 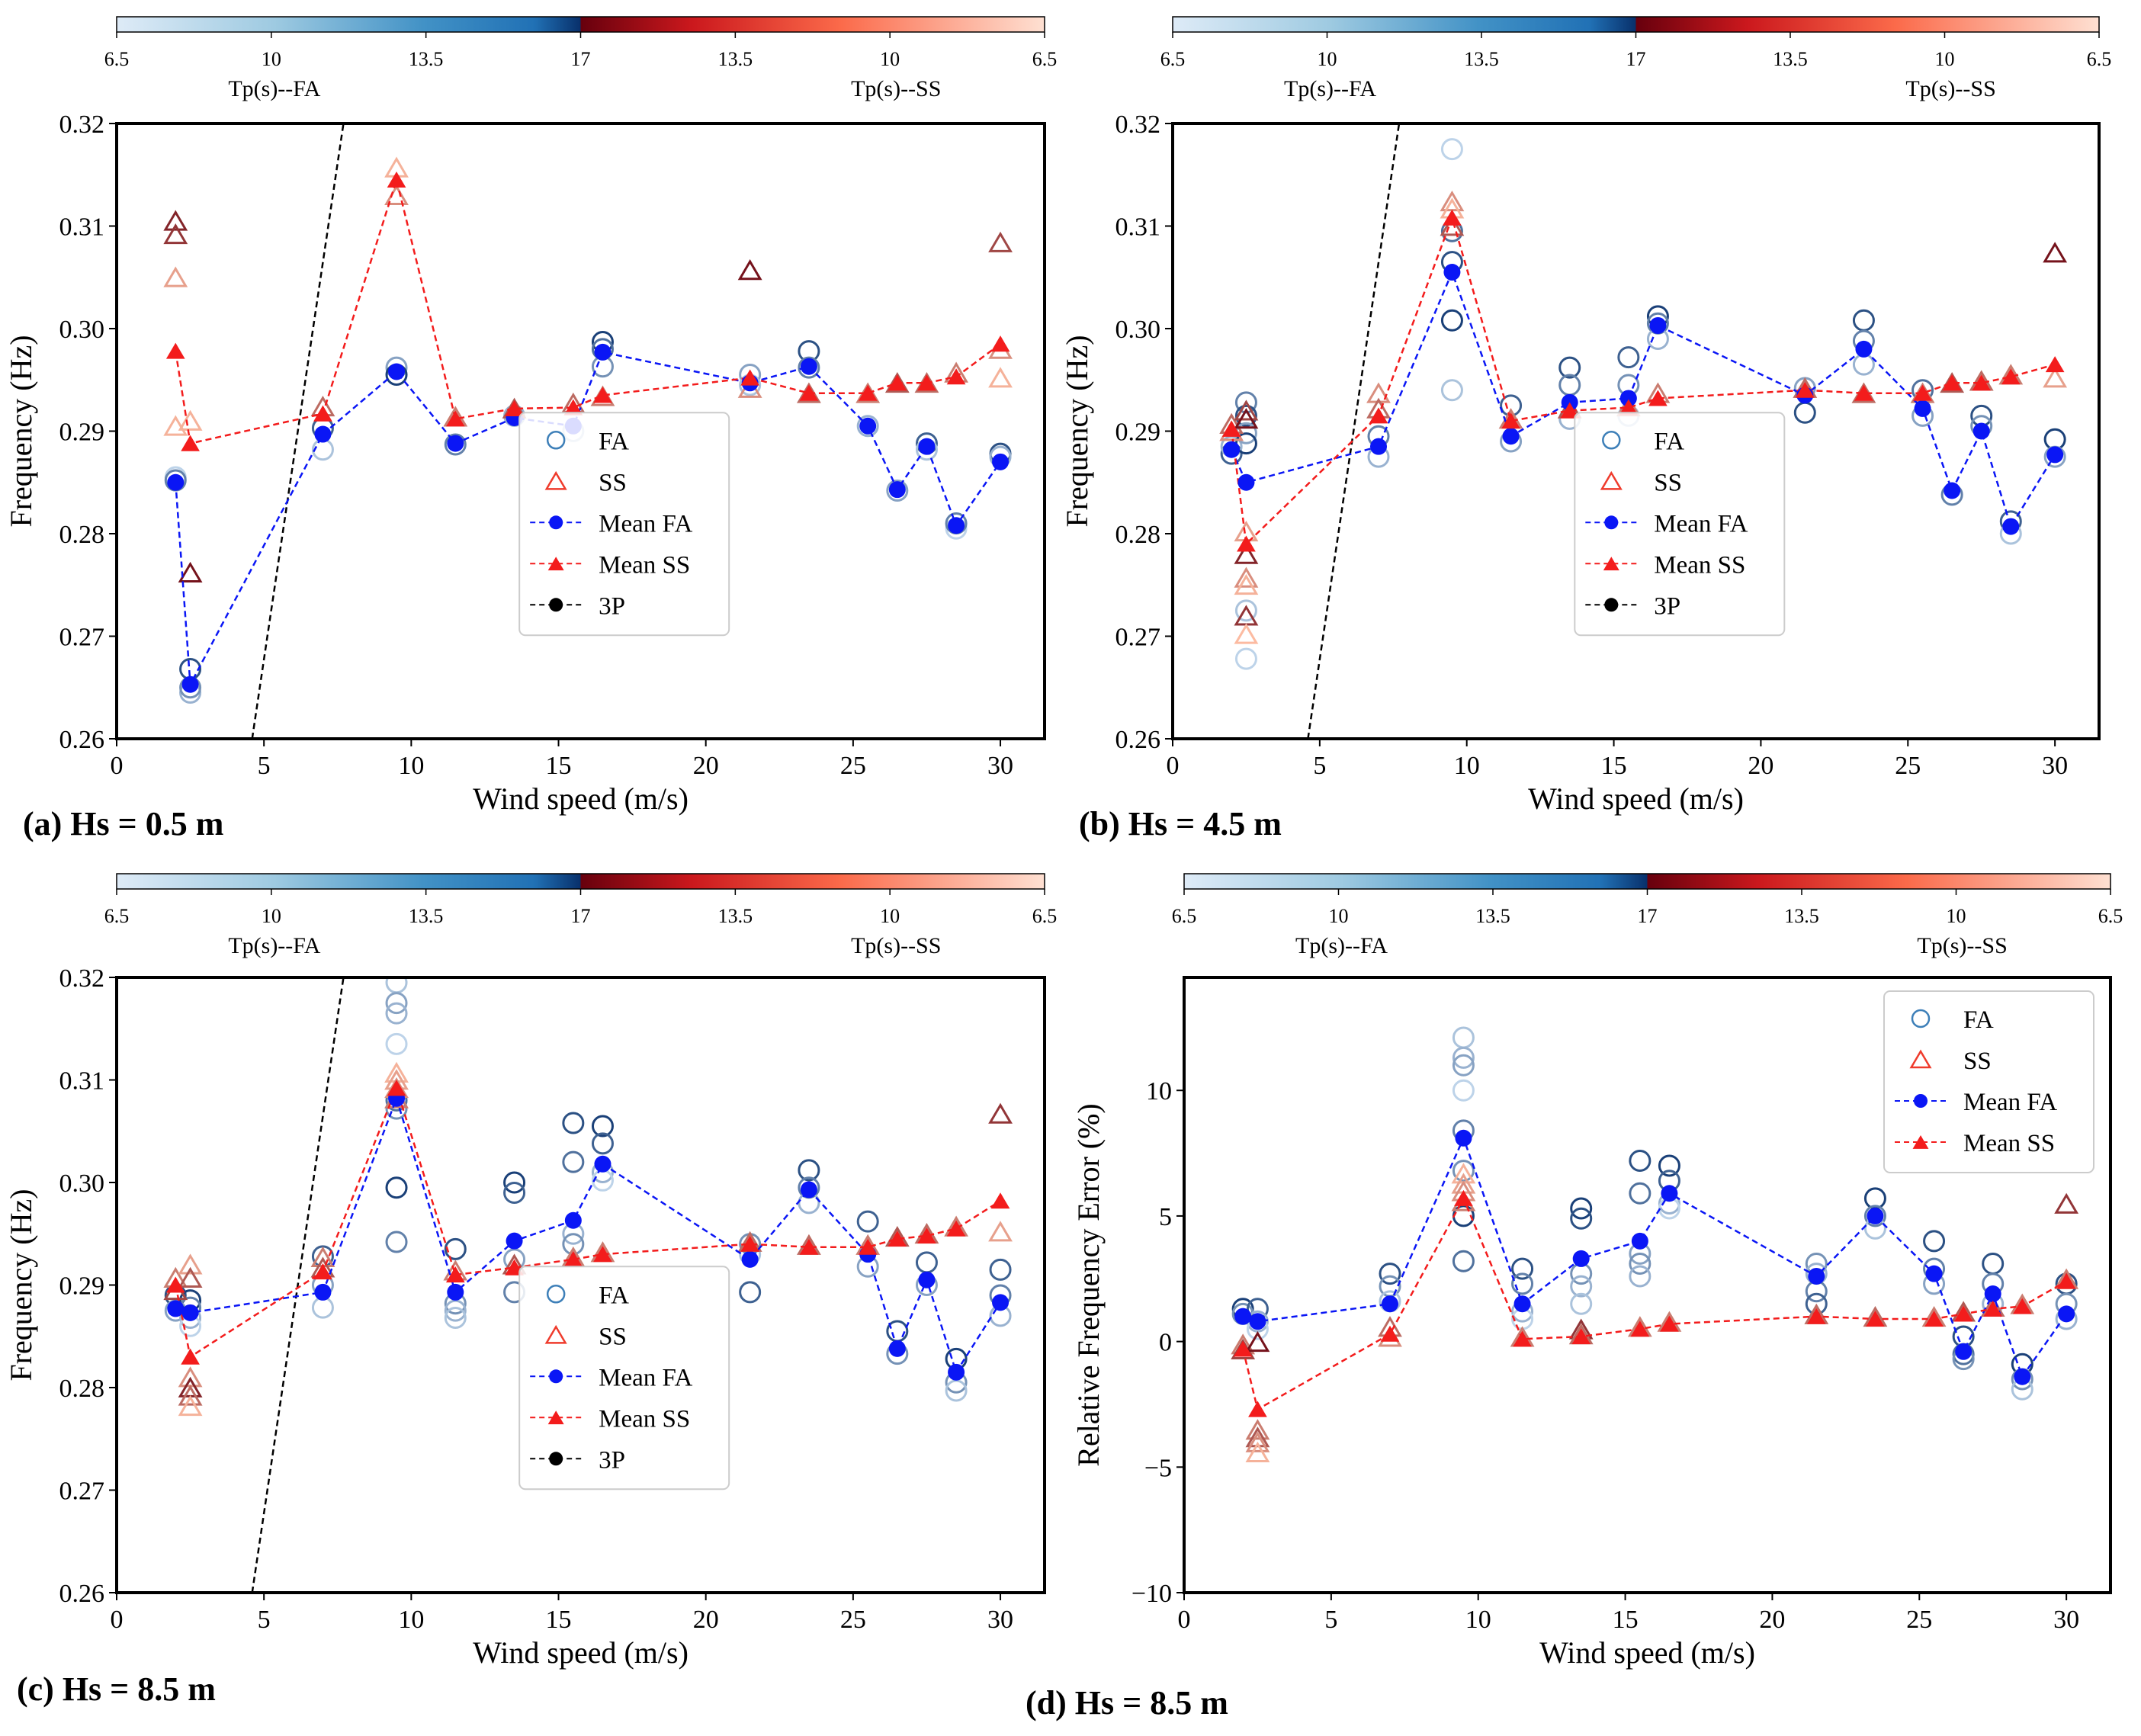 What do you see at coordinates (555, 1417) in the screenshot?
I see `legend-mean-ss-marker` at bounding box center [555, 1417].